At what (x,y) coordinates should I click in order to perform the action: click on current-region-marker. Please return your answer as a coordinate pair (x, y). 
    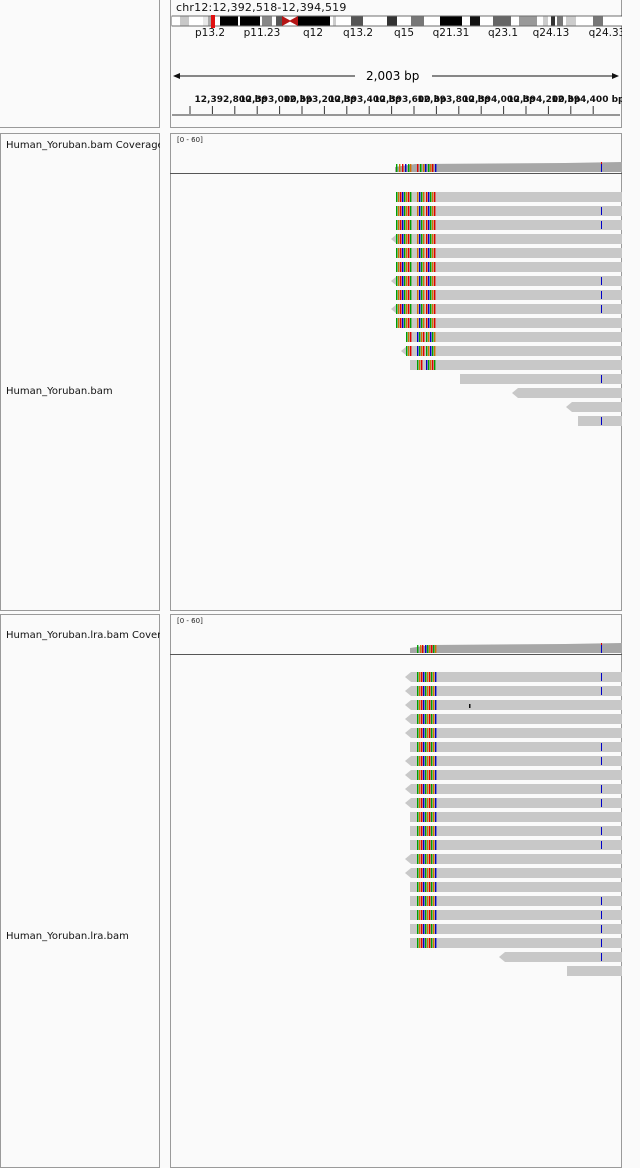
    Looking at the image, I should click on (213, 21).